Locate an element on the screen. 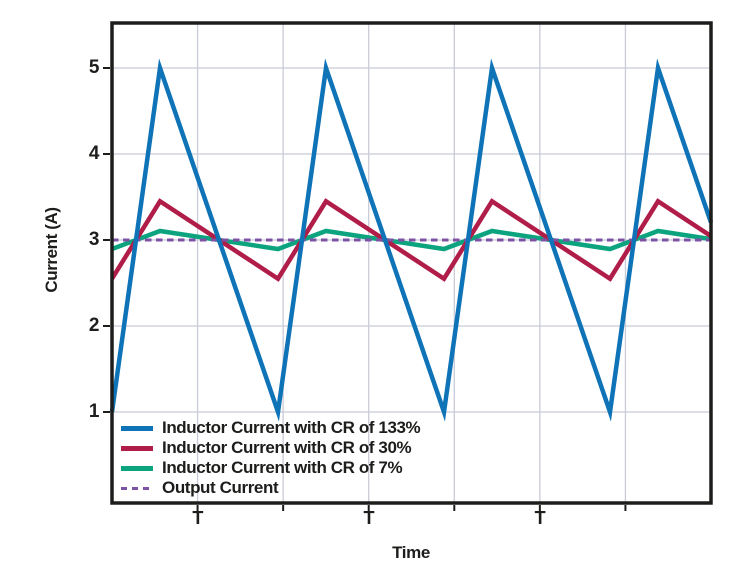 This screenshot has width=741, height=567. y-tick-label: 4 is located at coordinates (94, 153).